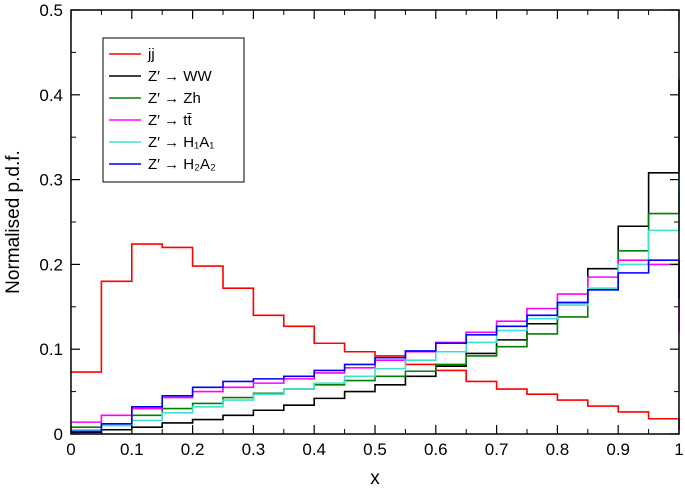  I want to click on x-tick-label: 0.5, so click(375, 449).